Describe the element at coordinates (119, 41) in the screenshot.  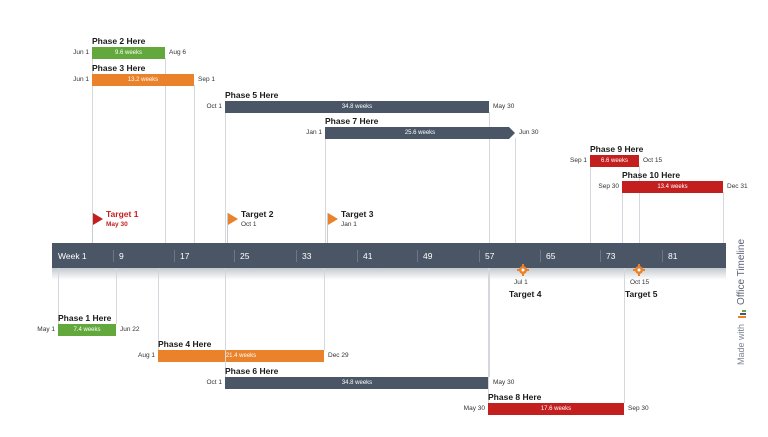
I see `phase-title: Phase 2 Here` at that location.